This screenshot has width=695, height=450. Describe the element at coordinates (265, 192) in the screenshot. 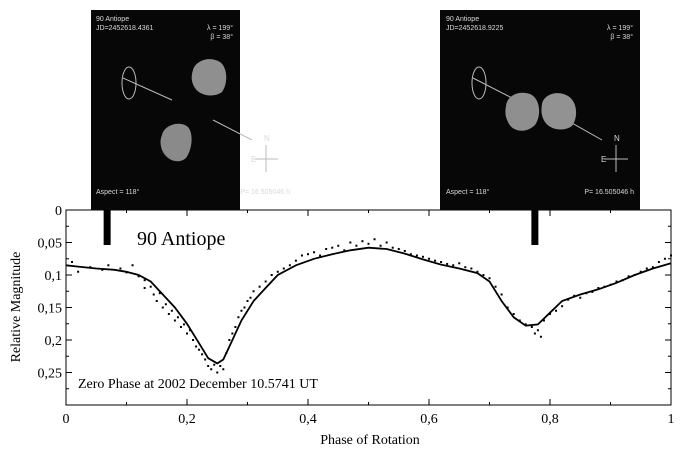

I see `panel-period: P= 16.505046 h` at that location.